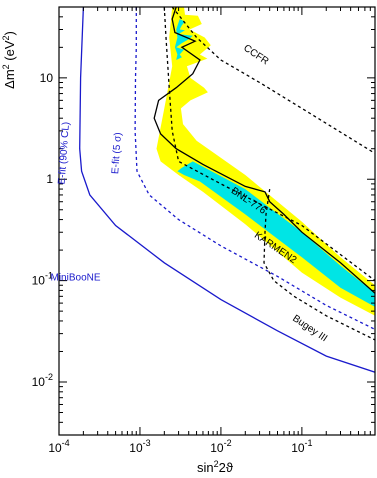 The image size is (377, 478). What do you see at coordinates (215, 467) in the screenshot?
I see `x-axis-title: sin22ϑ` at bounding box center [215, 467].